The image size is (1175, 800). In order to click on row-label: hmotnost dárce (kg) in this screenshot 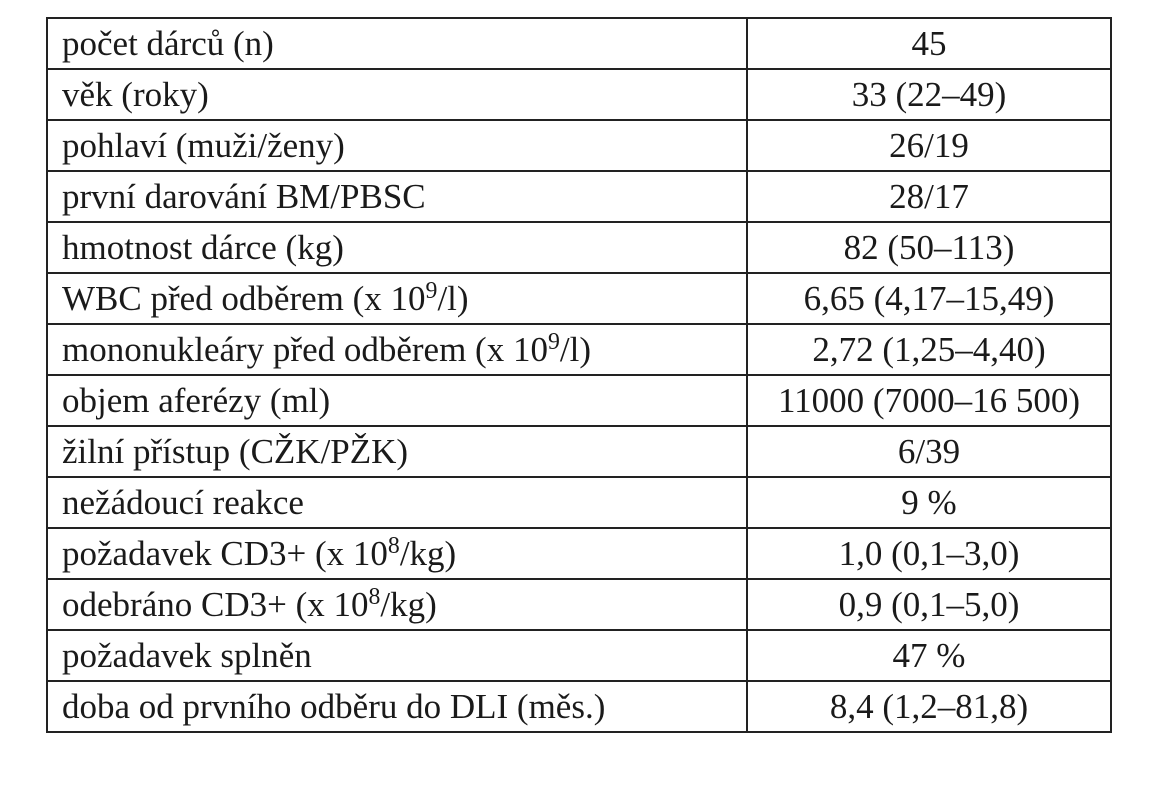, I will do `click(397, 247)`.